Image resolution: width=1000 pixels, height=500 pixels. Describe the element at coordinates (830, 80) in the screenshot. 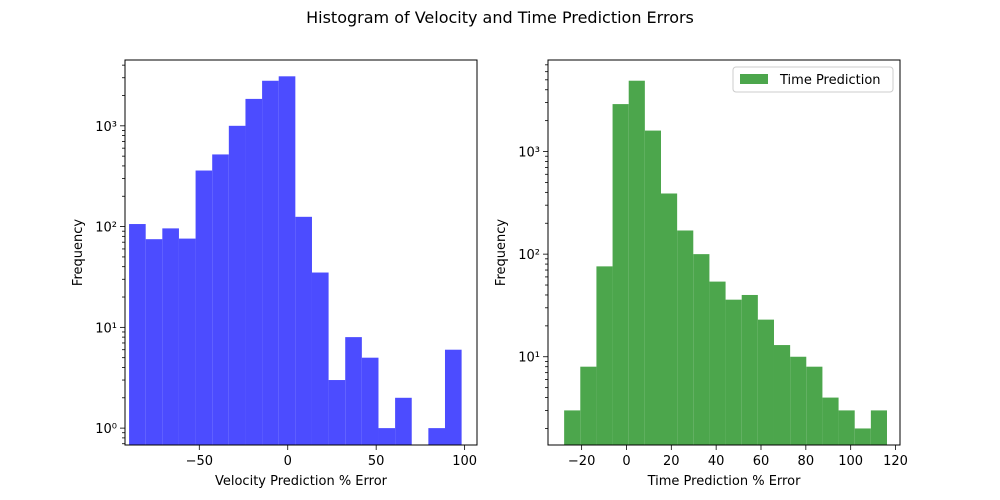

I see `legend-label: Time Prediction` at that location.